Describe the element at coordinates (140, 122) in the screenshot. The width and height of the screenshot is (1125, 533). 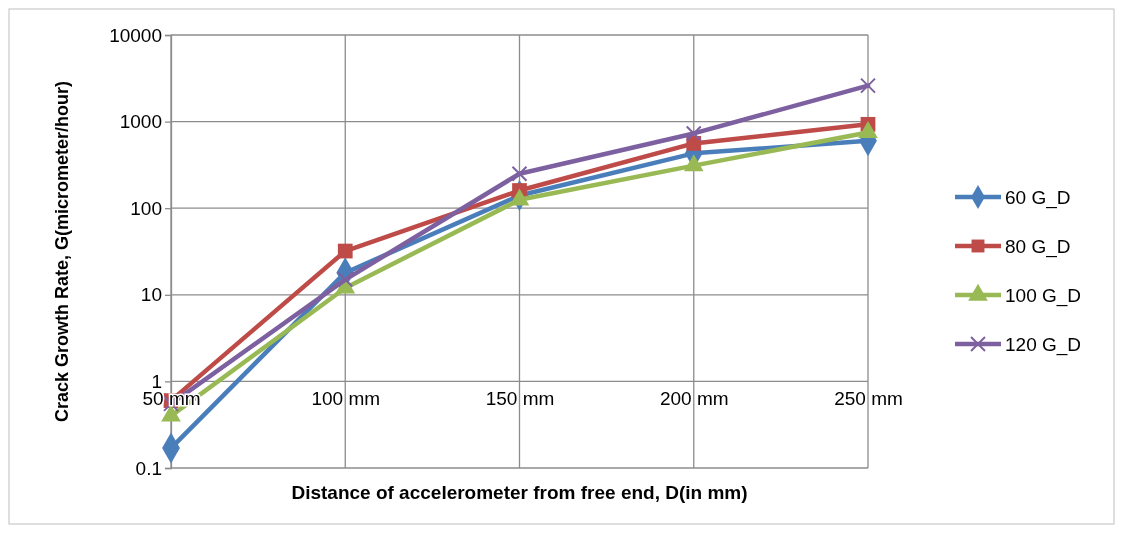
I see `y-tick-label: 1000` at that location.